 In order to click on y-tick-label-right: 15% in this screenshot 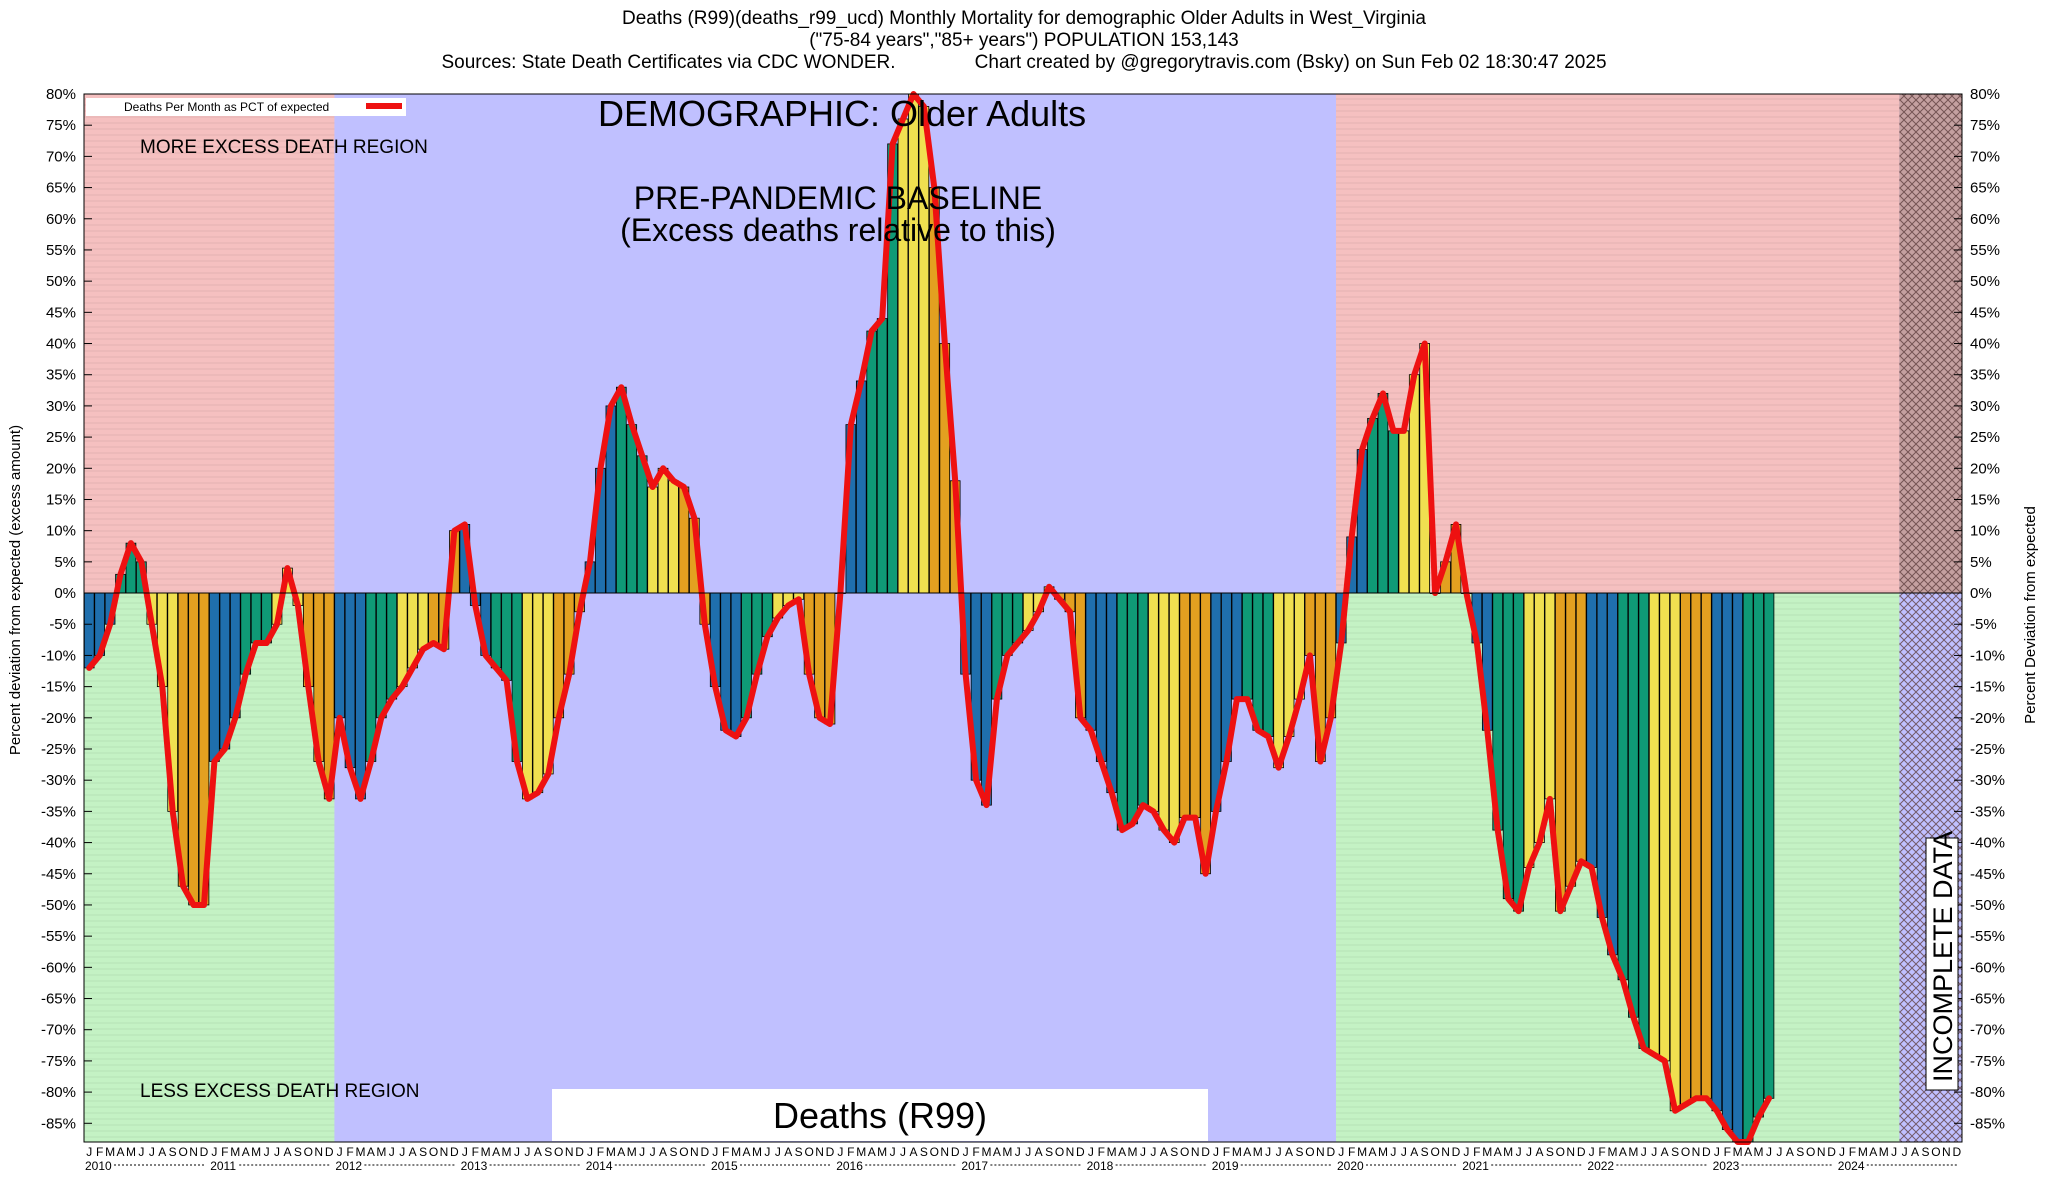, I will do `click(1985, 499)`.